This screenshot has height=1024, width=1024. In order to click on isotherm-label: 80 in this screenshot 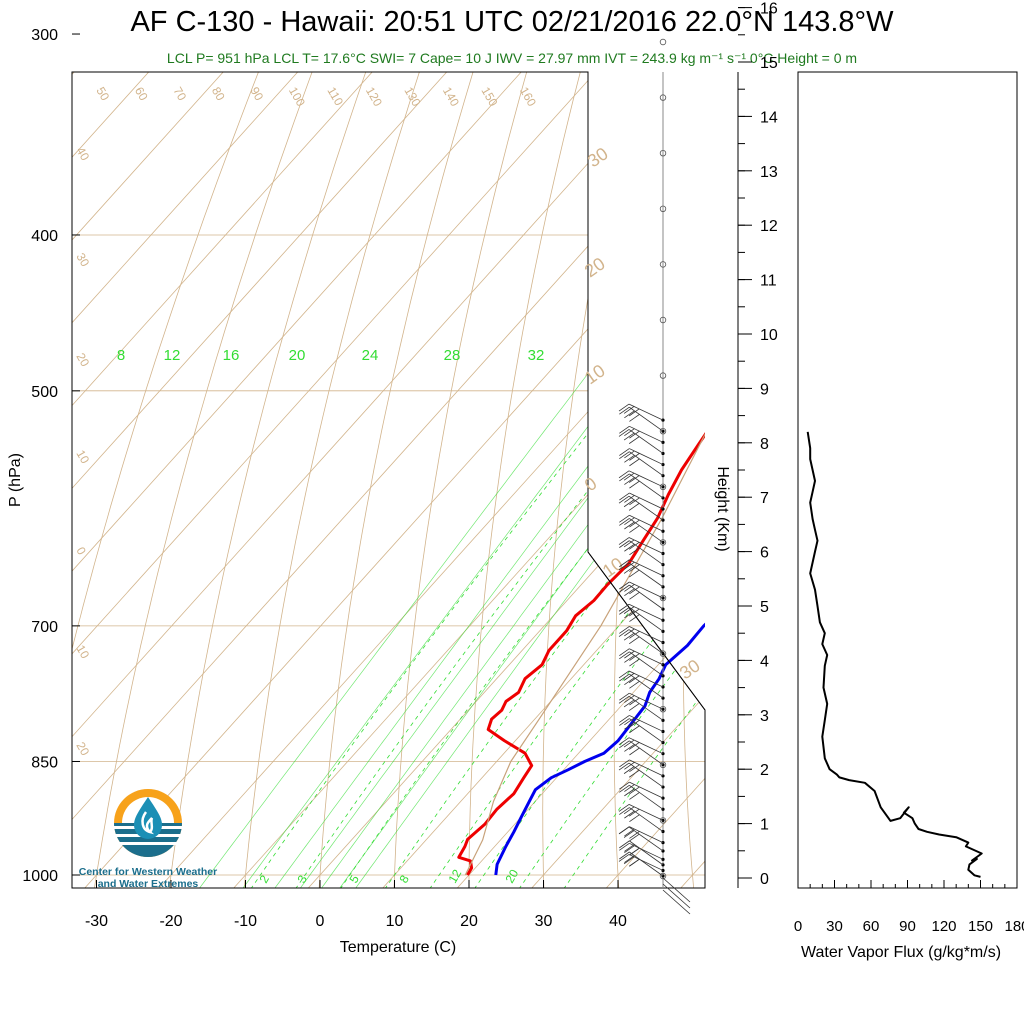, I will do `click(218, 94)`.